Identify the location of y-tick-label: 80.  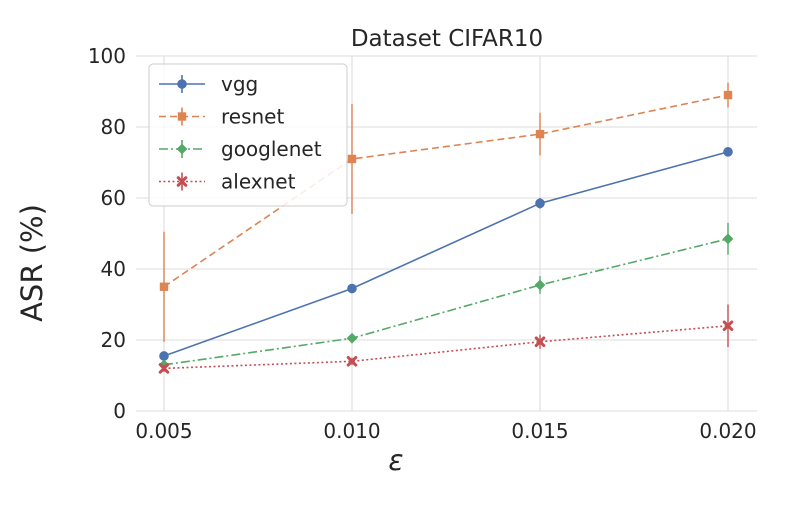
(113, 127).